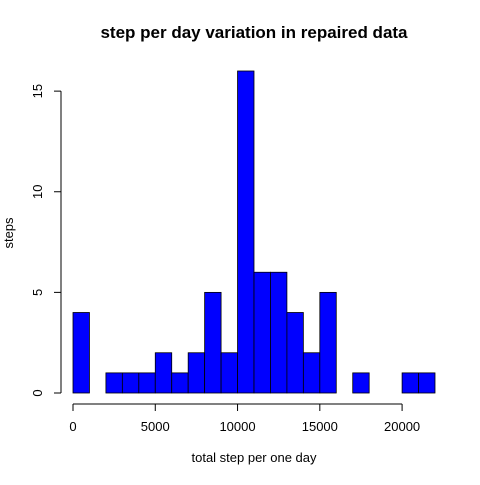  I want to click on y-axis-label: steps, so click(8, 233).